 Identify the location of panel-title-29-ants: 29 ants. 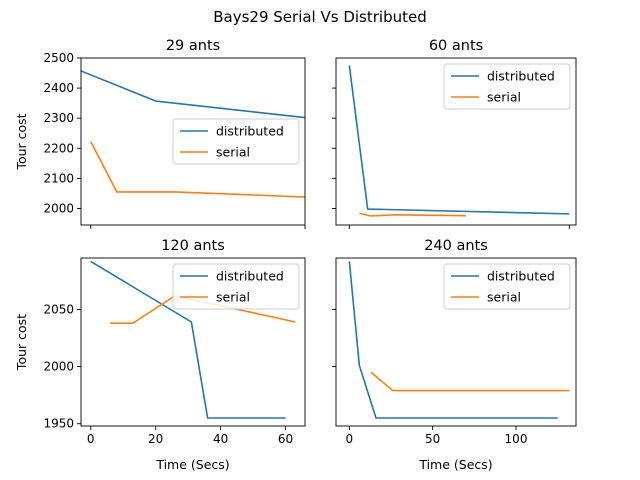
(193, 46).